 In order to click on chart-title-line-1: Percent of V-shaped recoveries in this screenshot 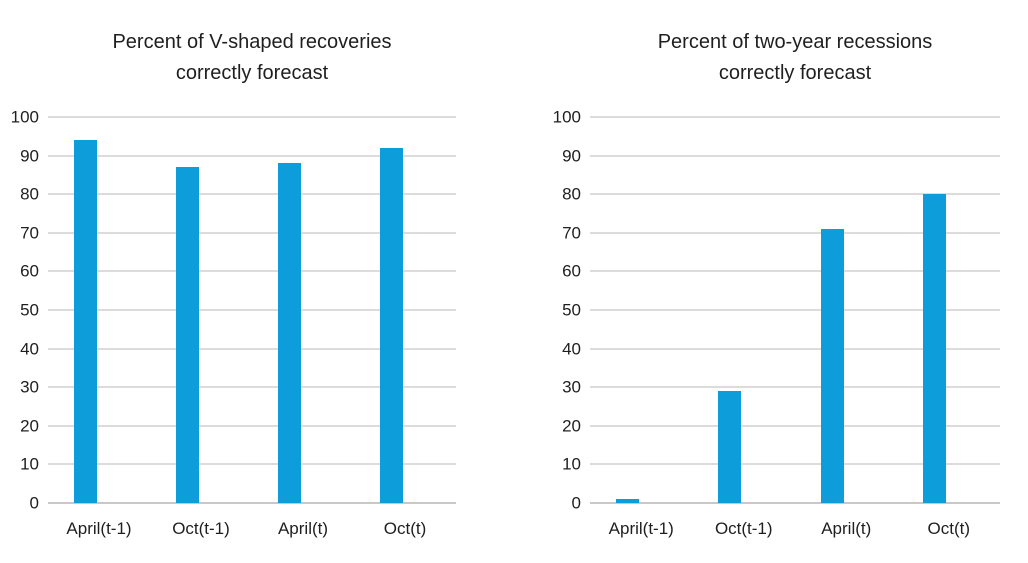, I will do `click(252, 42)`.